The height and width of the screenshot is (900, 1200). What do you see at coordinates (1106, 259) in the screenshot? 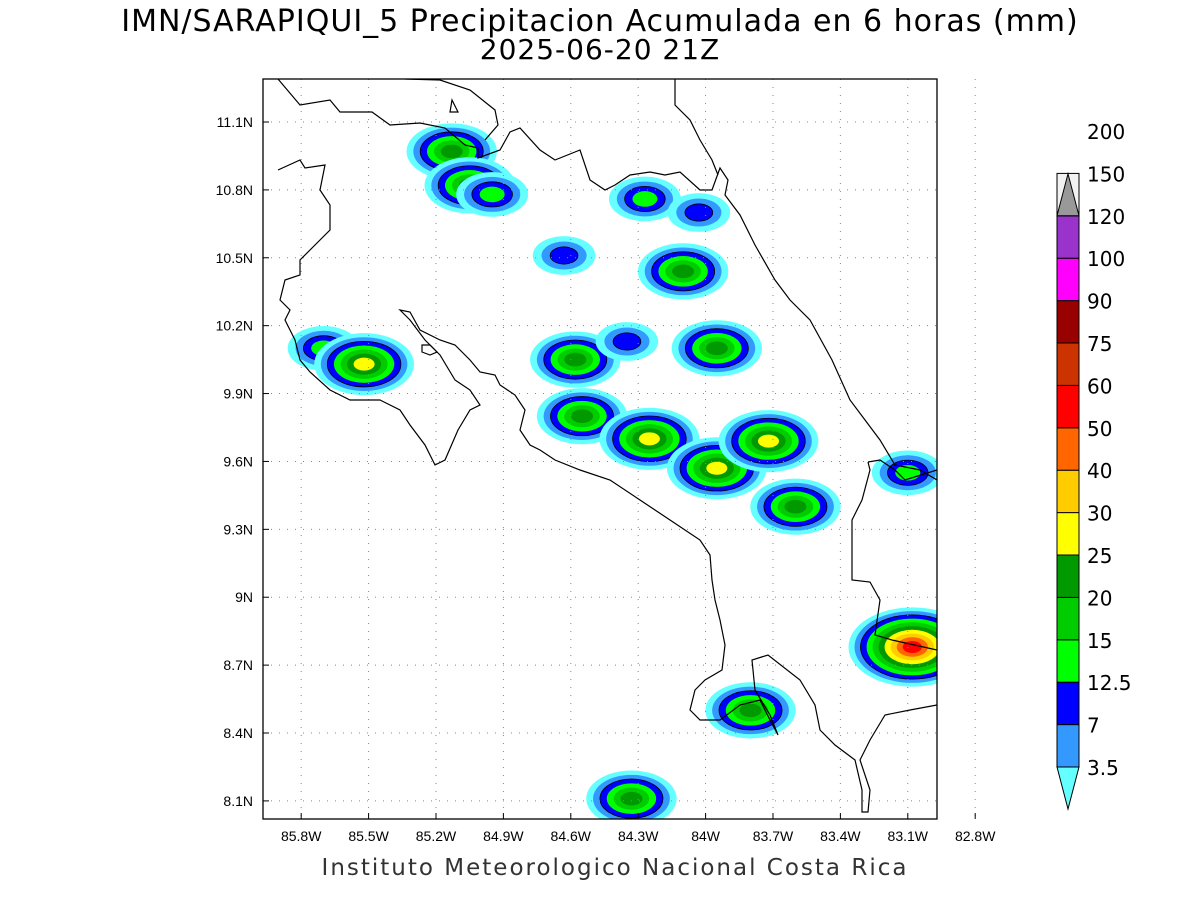
I see `colorbar-label: 100` at bounding box center [1106, 259].